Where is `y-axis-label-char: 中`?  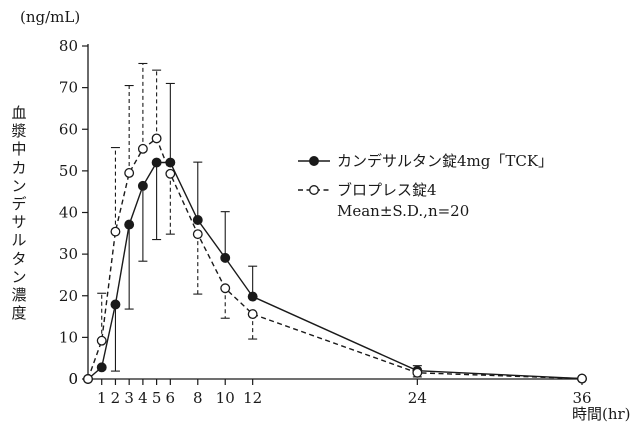
y-axis-label-char: 中 is located at coordinates (19, 149).